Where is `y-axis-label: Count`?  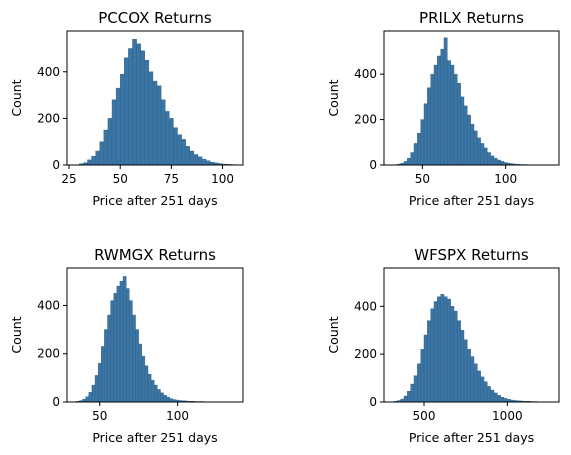 y-axis-label: Count is located at coordinates (333, 334).